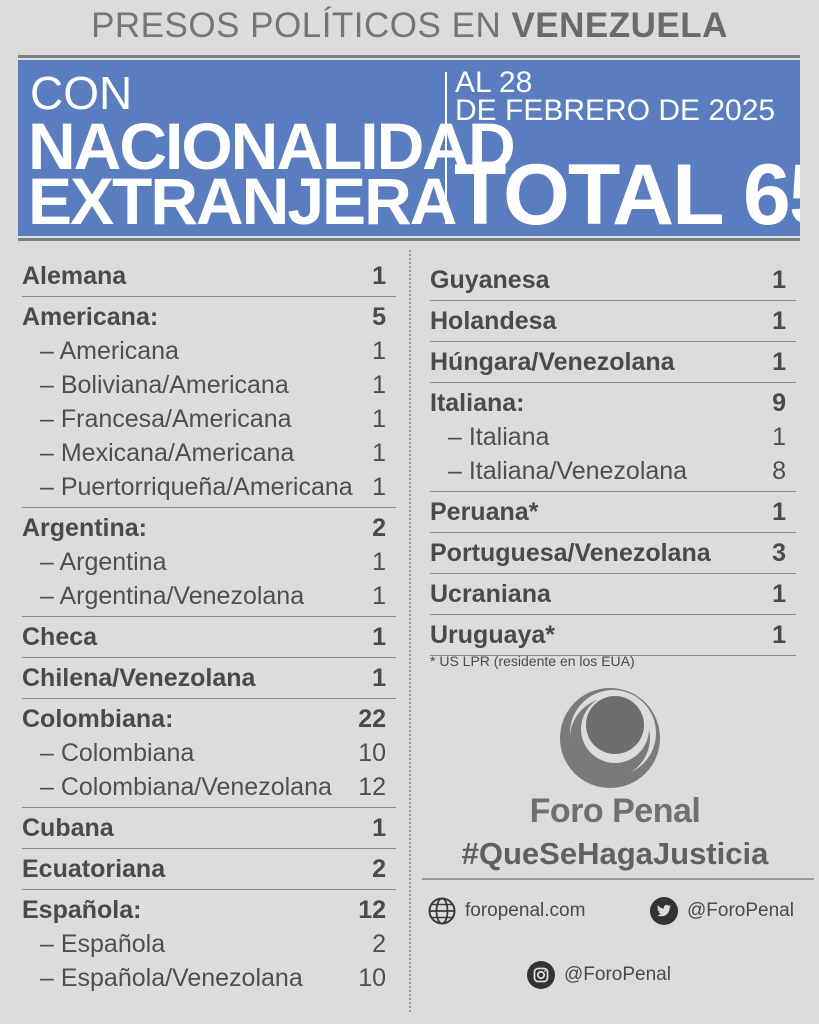 The image size is (819, 1024). Describe the element at coordinates (109, 350) in the screenshot. I see `nationality-label: – Americana` at that location.